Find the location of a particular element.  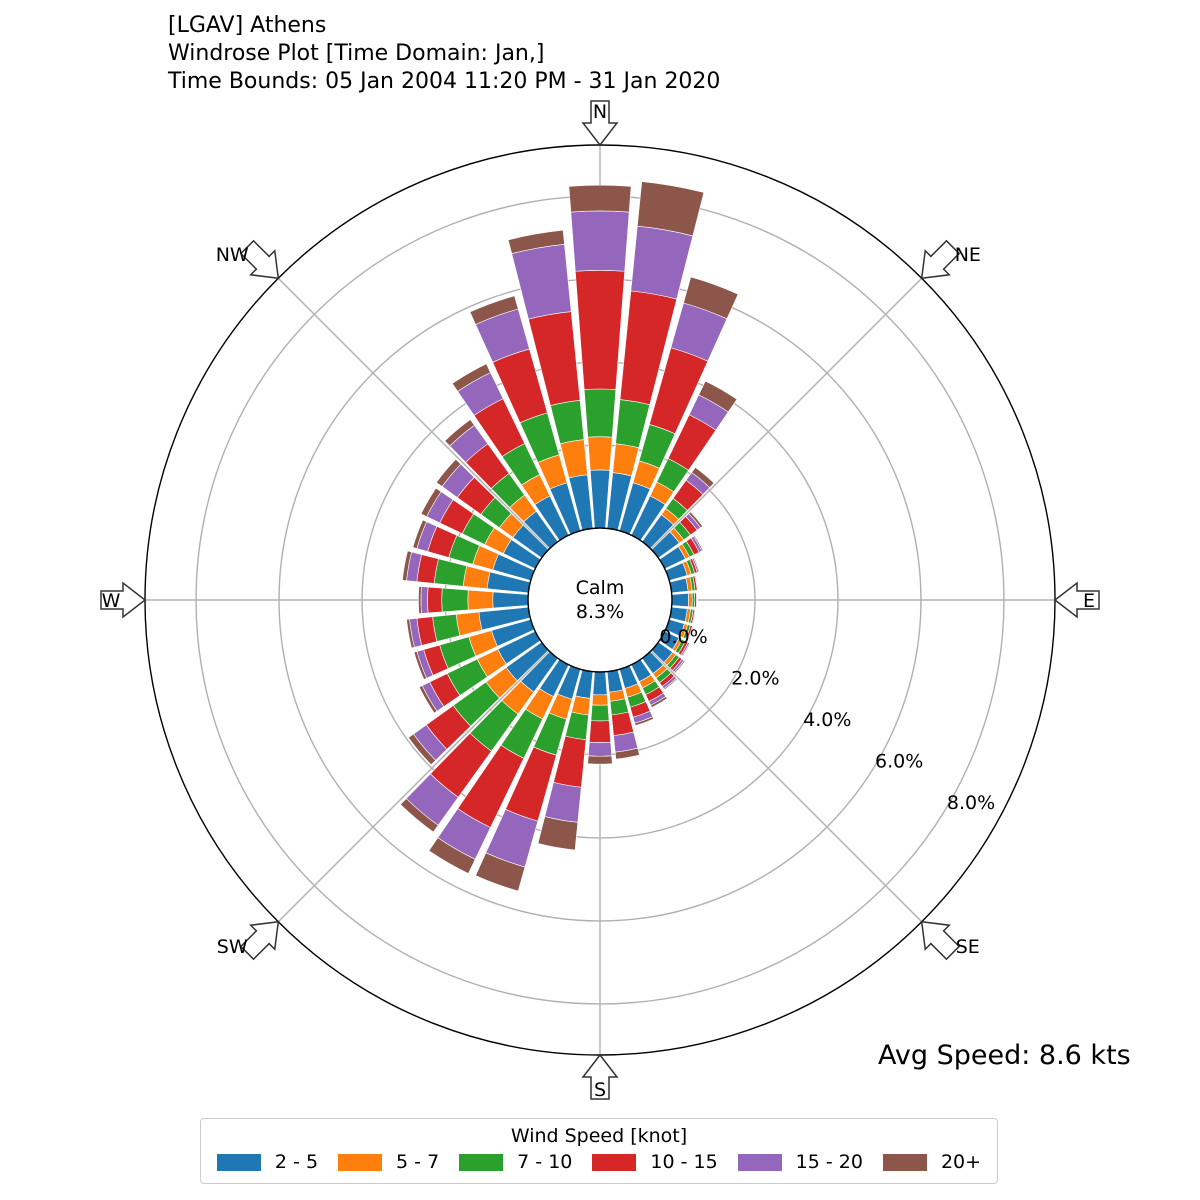

compass-label: E is located at coordinates (1089, 601).